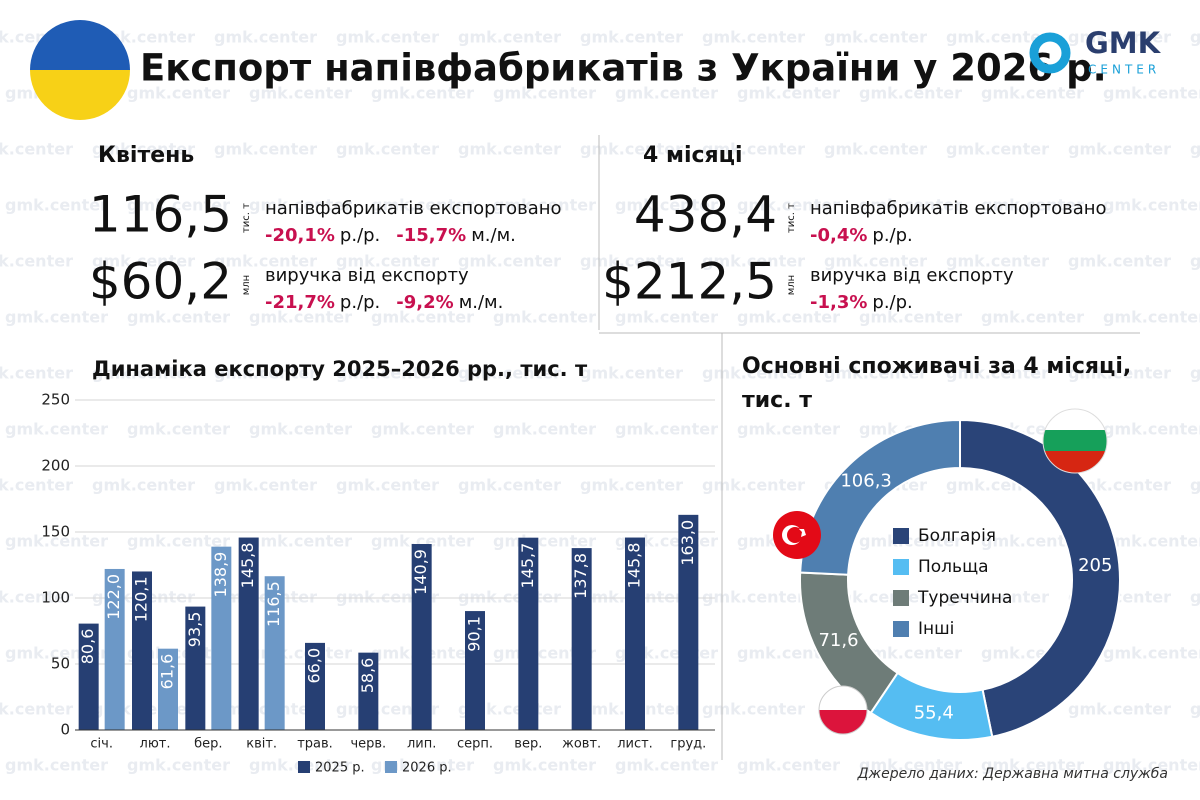 This screenshot has width=1200, height=800. What do you see at coordinates (55, 532) in the screenshot?
I see `y-tick-label: 150` at bounding box center [55, 532].